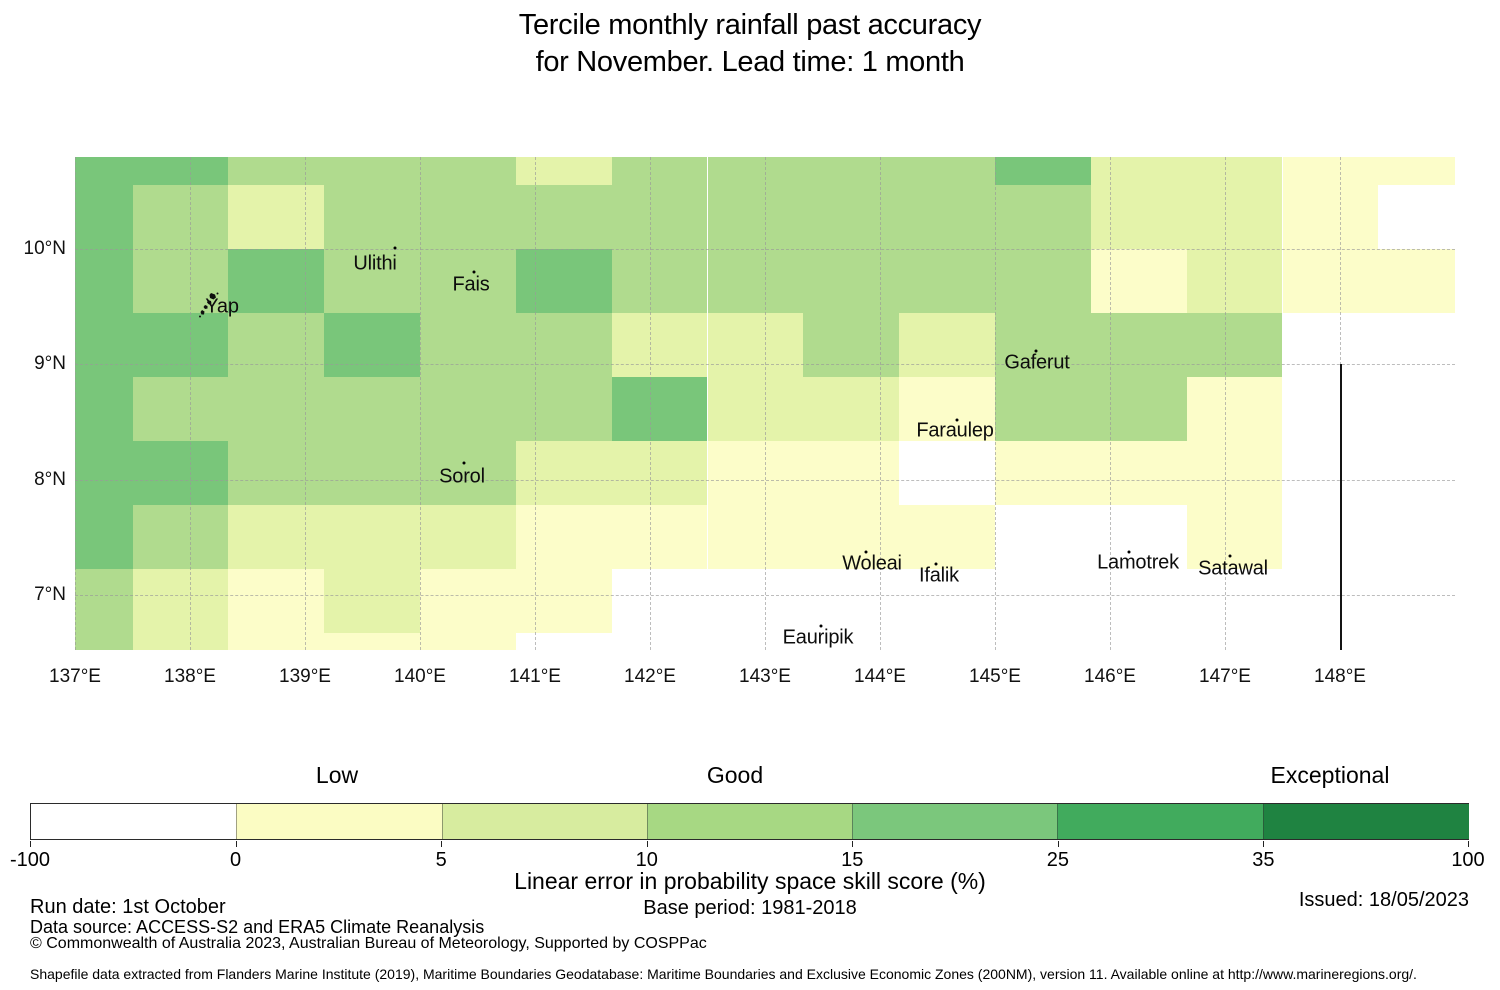 The height and width of the screenshot is (990, 1500). Describe the element at coordinates (1330, 775) in the screenshot. I see `colorbar-category-label: Exceptional` at that location.